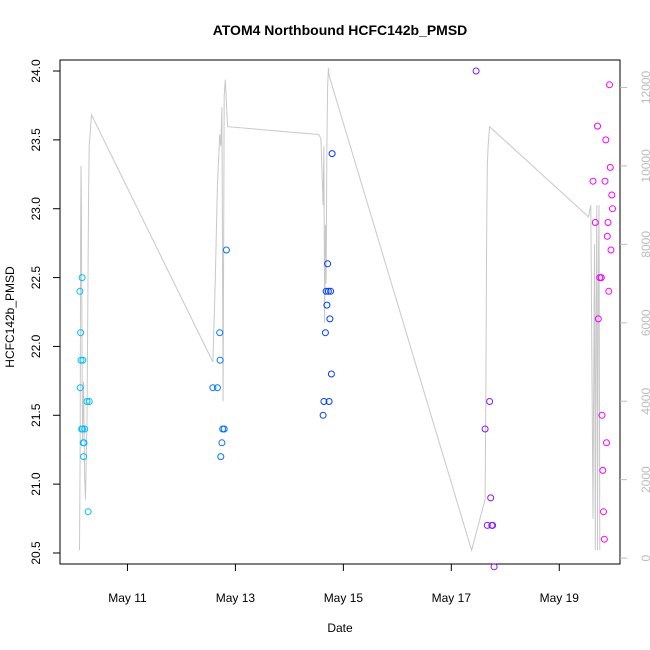  I want to click on y2-axis: 0 2000 4000 6000 8000 10000 12000, so click(635, 315).